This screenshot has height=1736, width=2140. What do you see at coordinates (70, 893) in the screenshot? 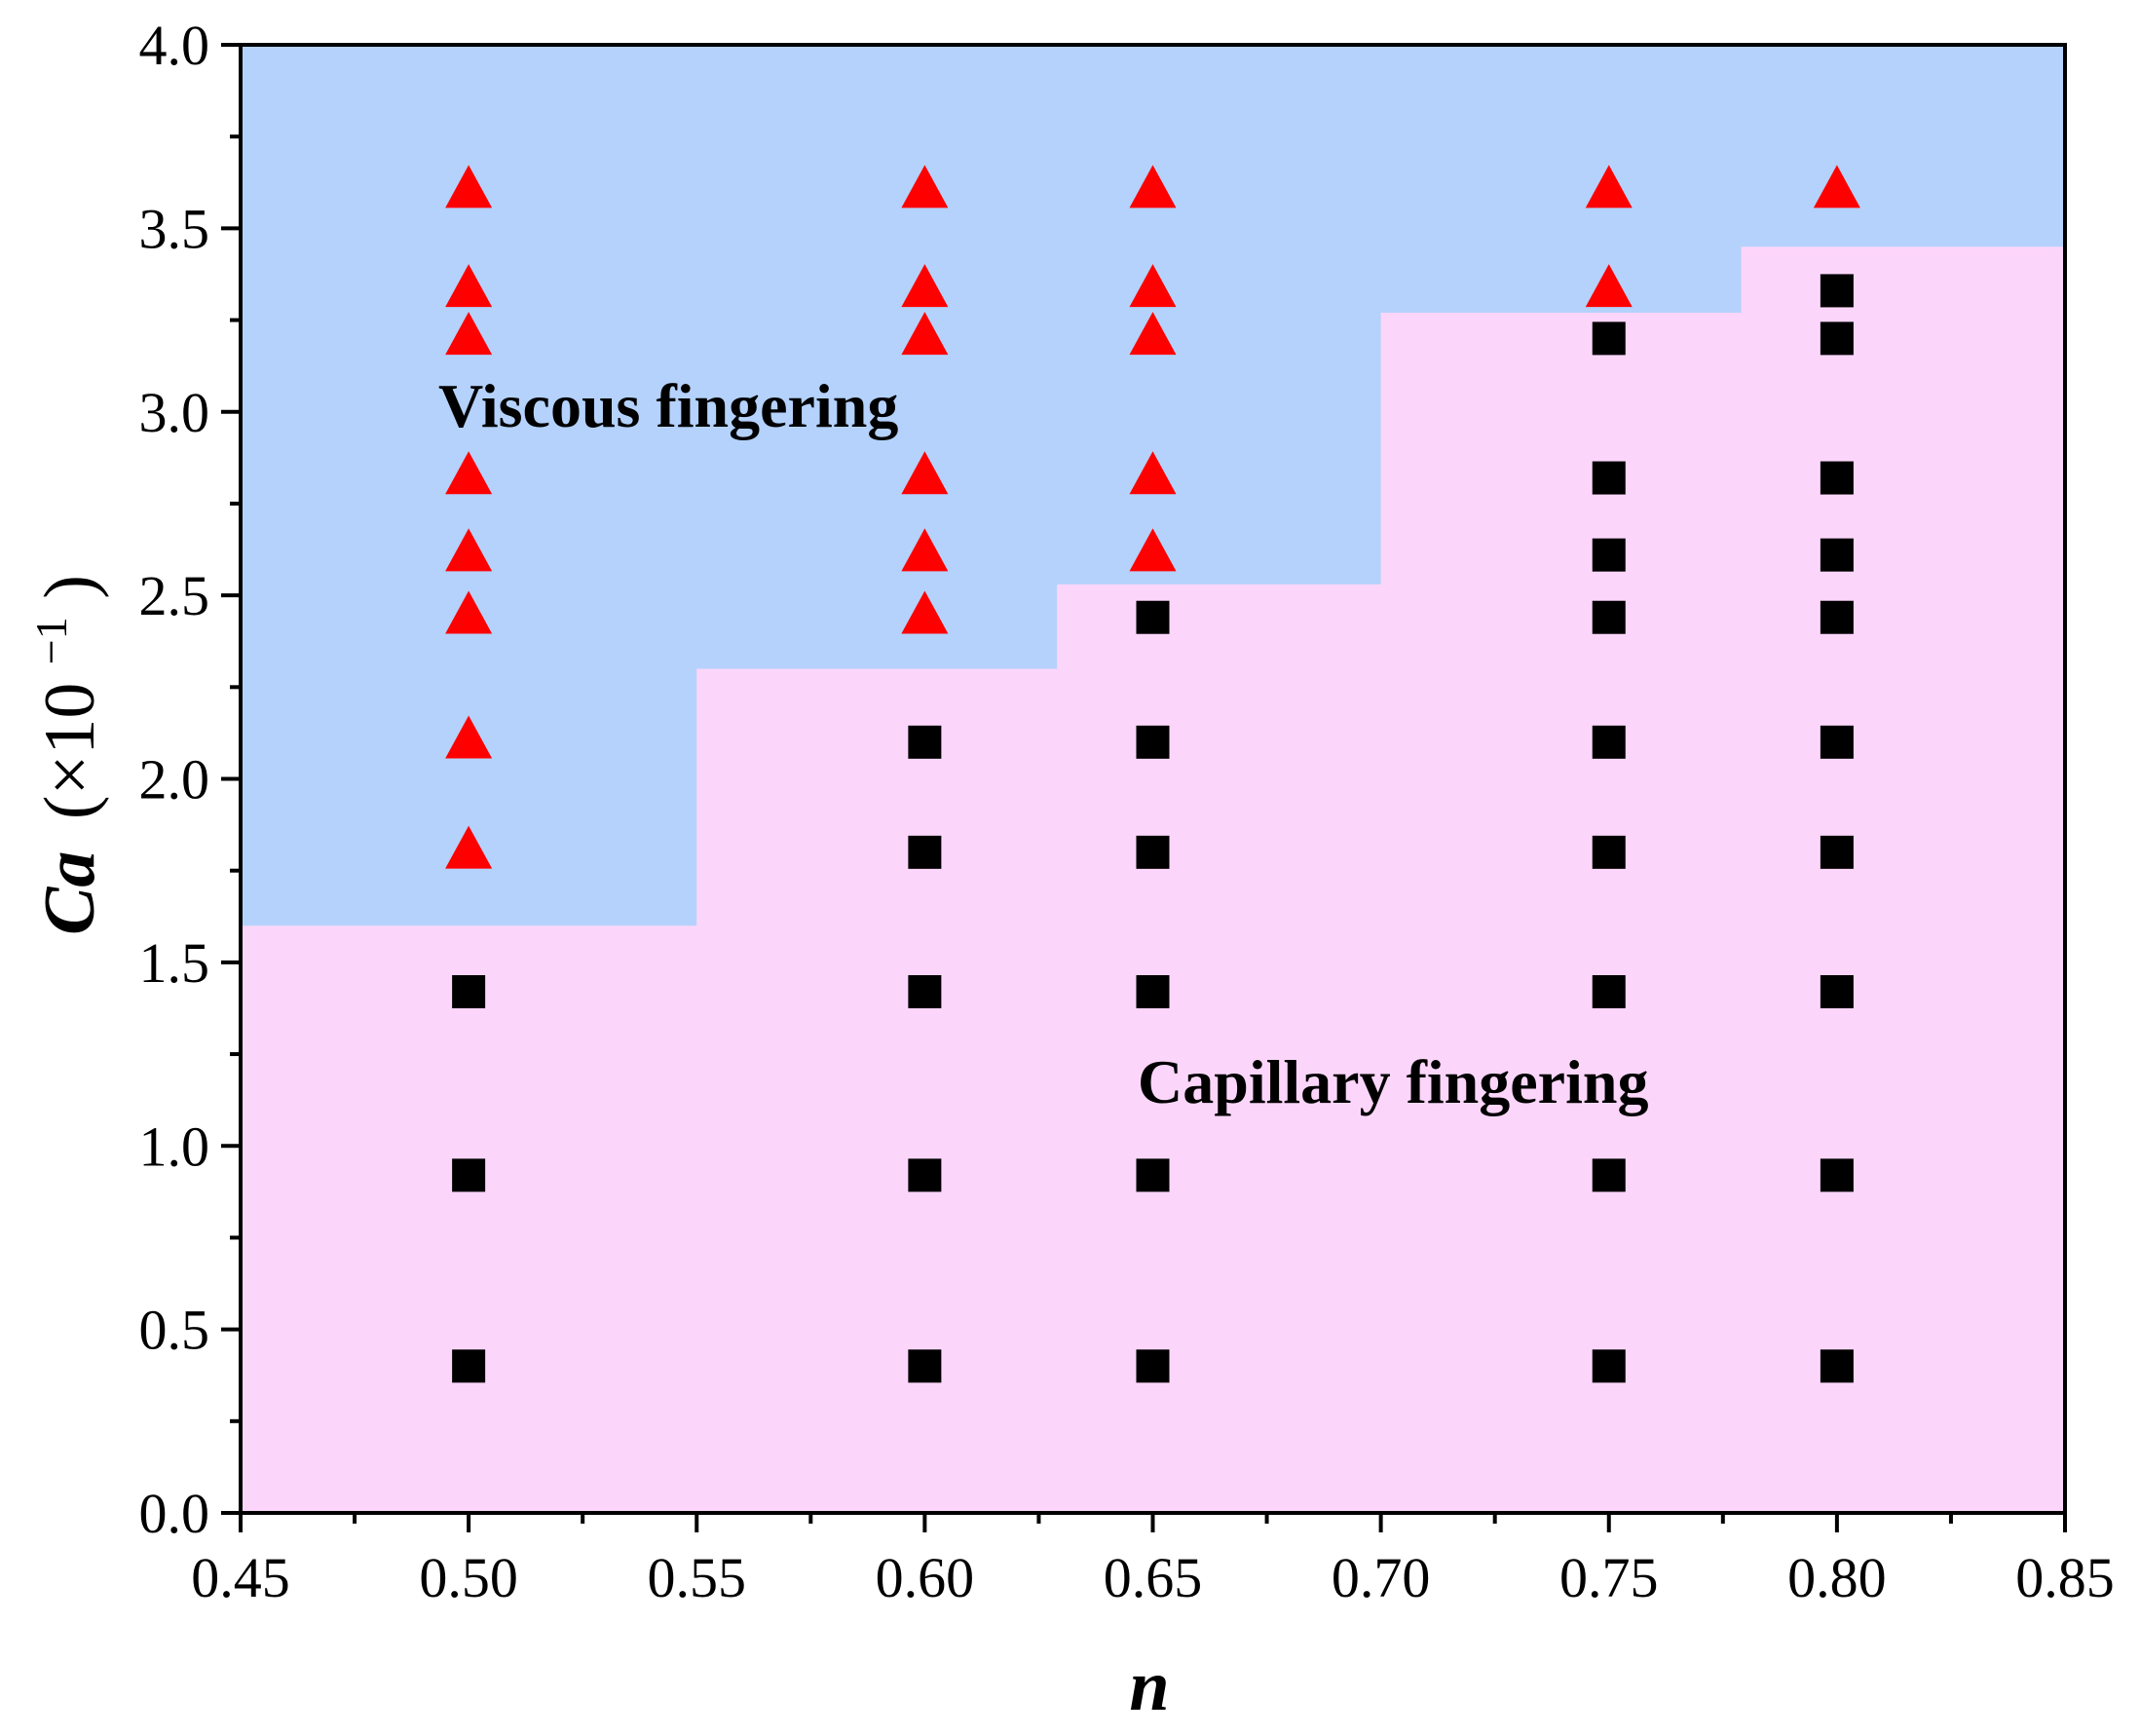
I see `y-axis-title-main: Ca` at bounding box center [70, 893].